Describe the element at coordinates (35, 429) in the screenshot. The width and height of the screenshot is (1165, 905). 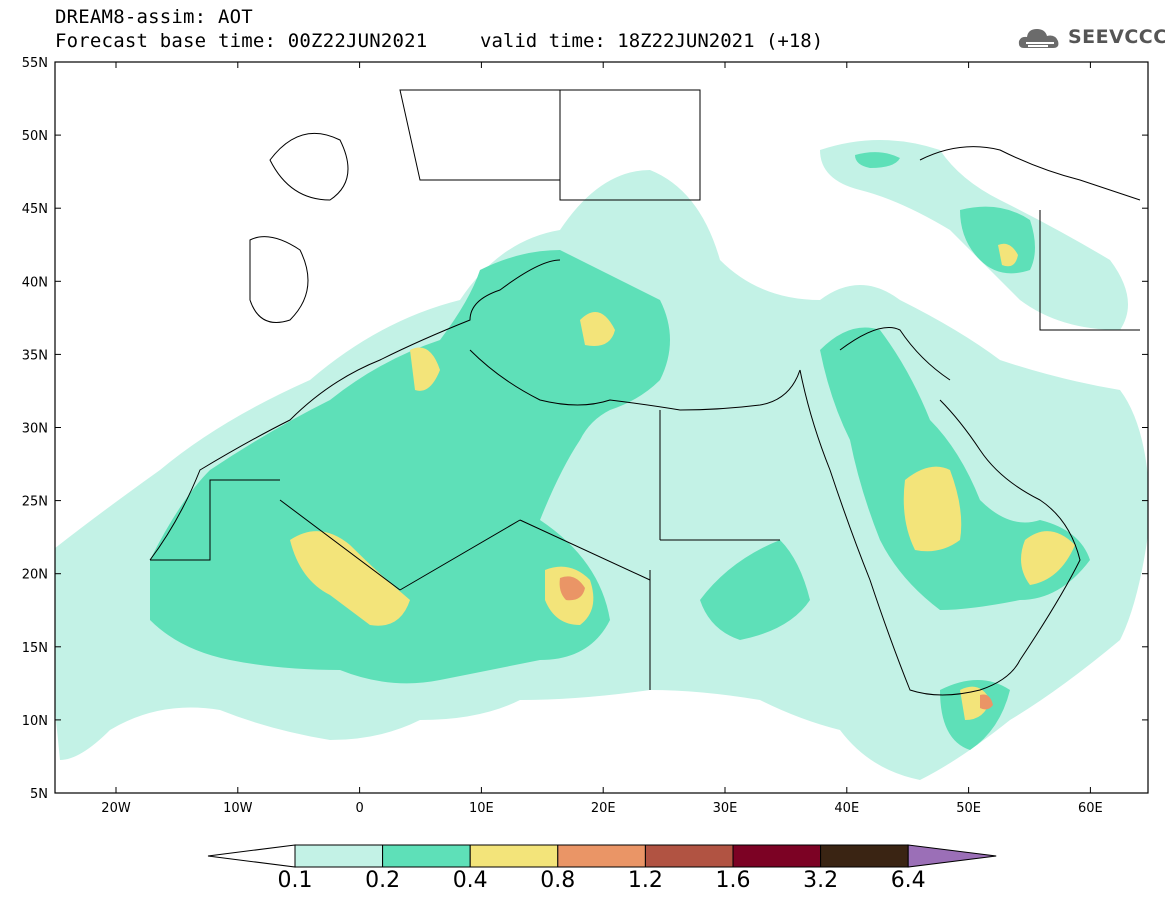
I see `lat-label: 30N` at that location.